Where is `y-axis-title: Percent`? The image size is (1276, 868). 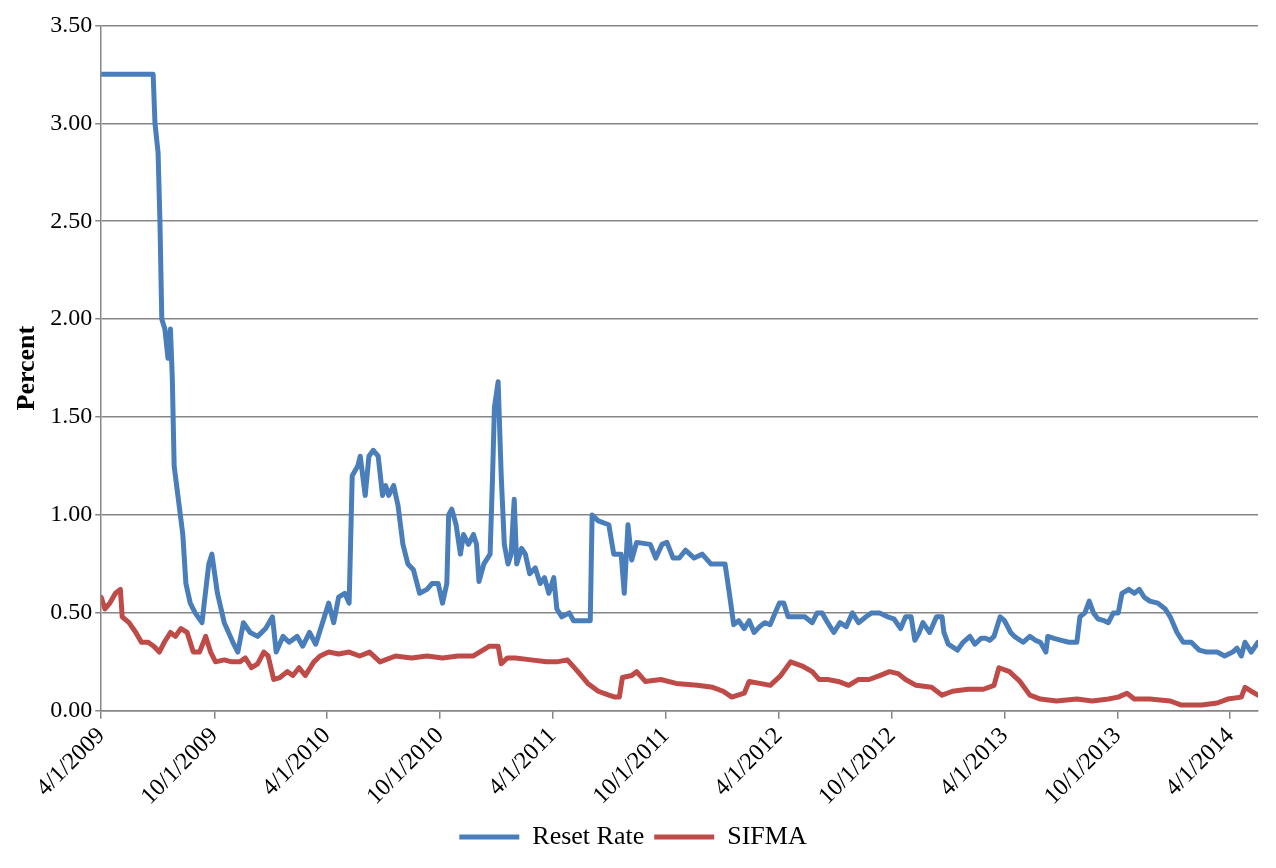
y-axis-title: Percent is located at coordinates (26, 368).